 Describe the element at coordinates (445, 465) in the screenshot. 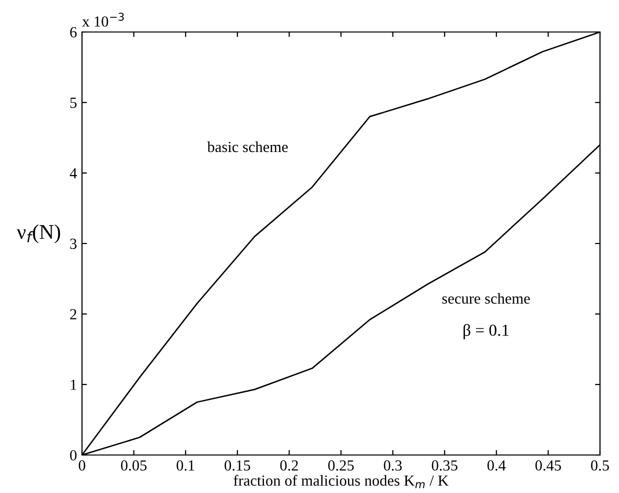

I see `x-tick-label: 0.35` at that location.